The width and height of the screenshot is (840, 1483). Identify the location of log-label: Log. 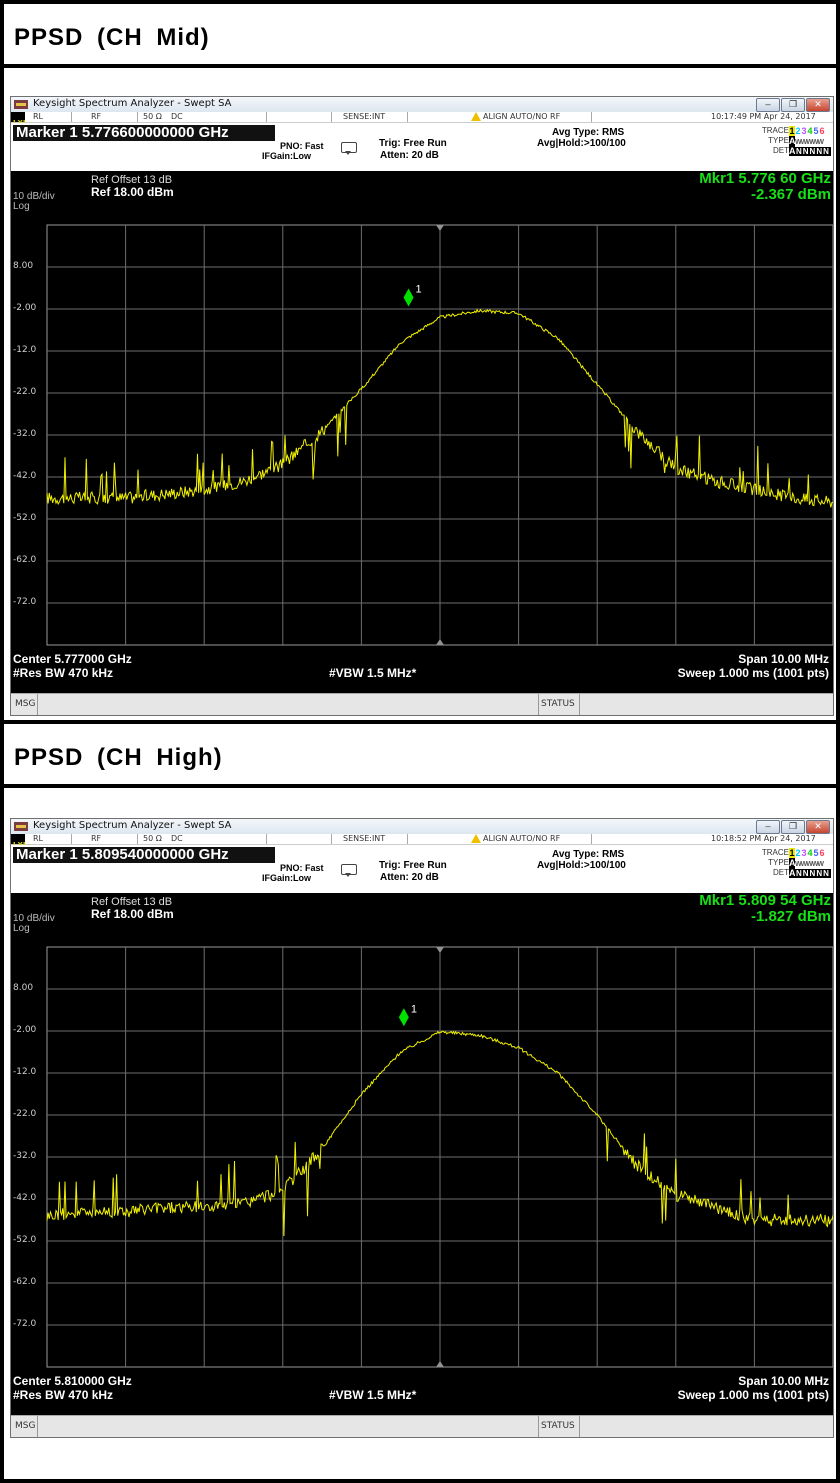
(21, 206).